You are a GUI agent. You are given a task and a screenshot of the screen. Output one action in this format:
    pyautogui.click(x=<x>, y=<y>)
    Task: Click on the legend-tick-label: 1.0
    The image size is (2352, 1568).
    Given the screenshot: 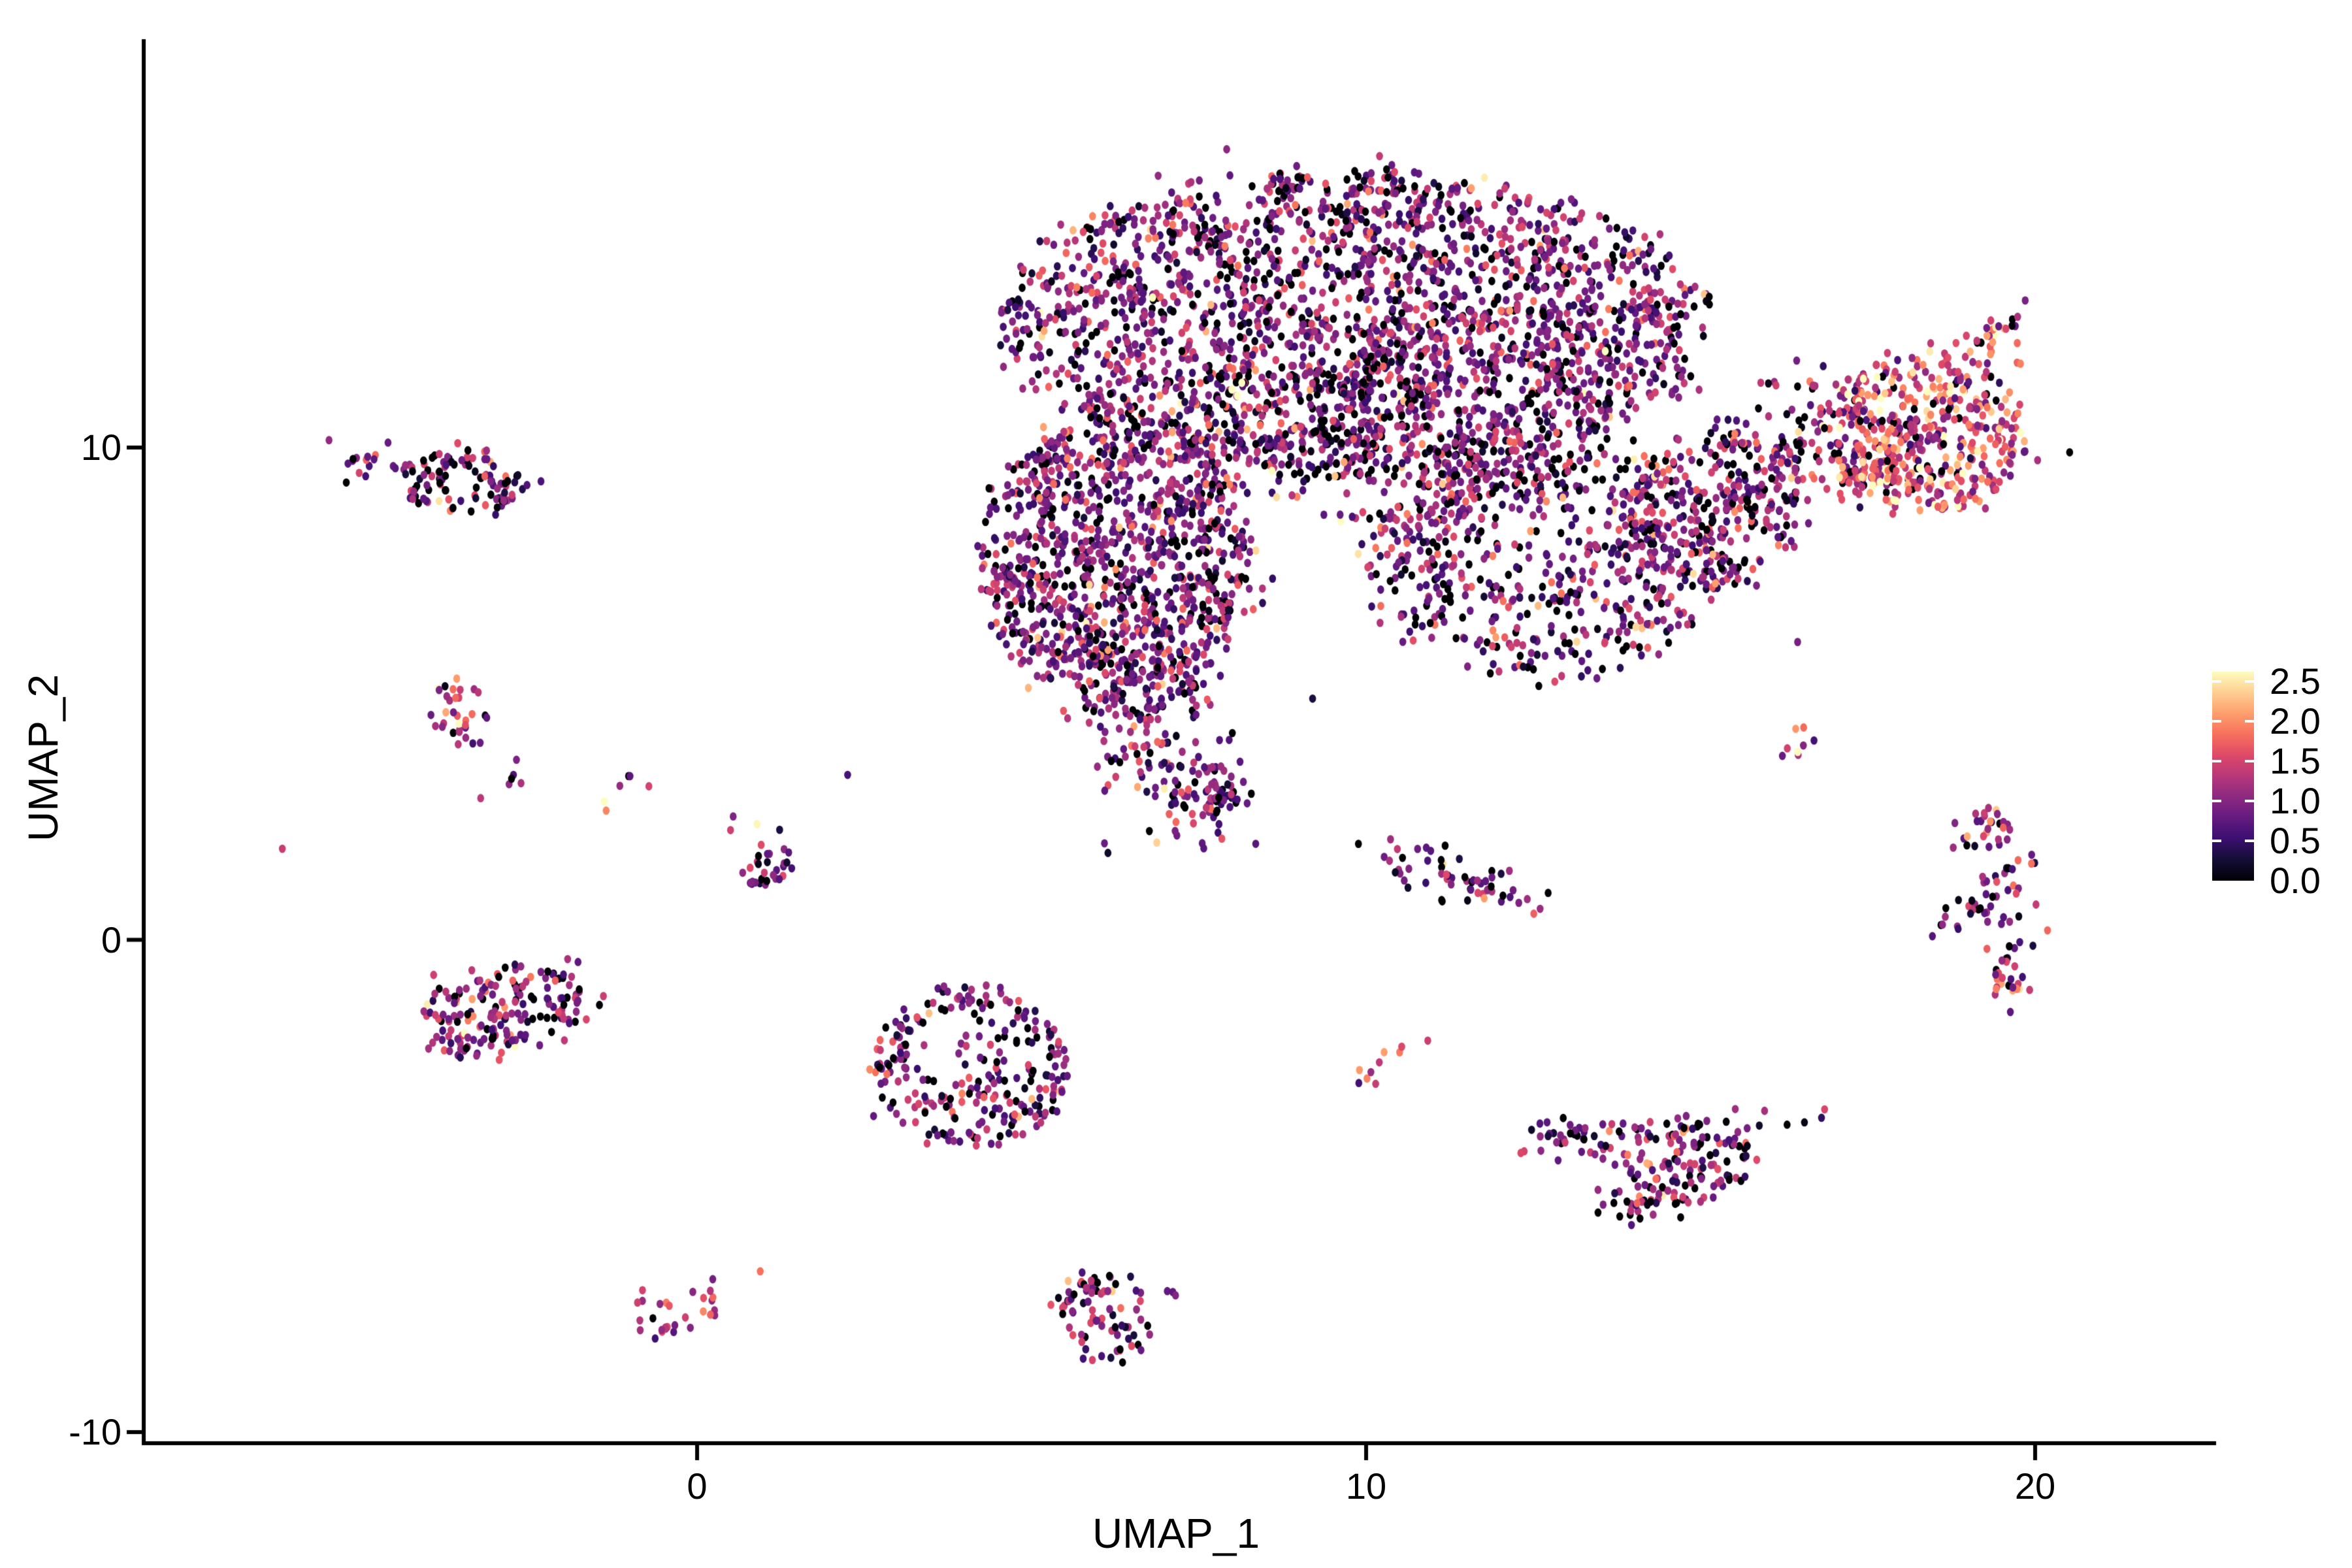 What is the action you would take?
    pyautogui.click(x=2295, y=800)
    